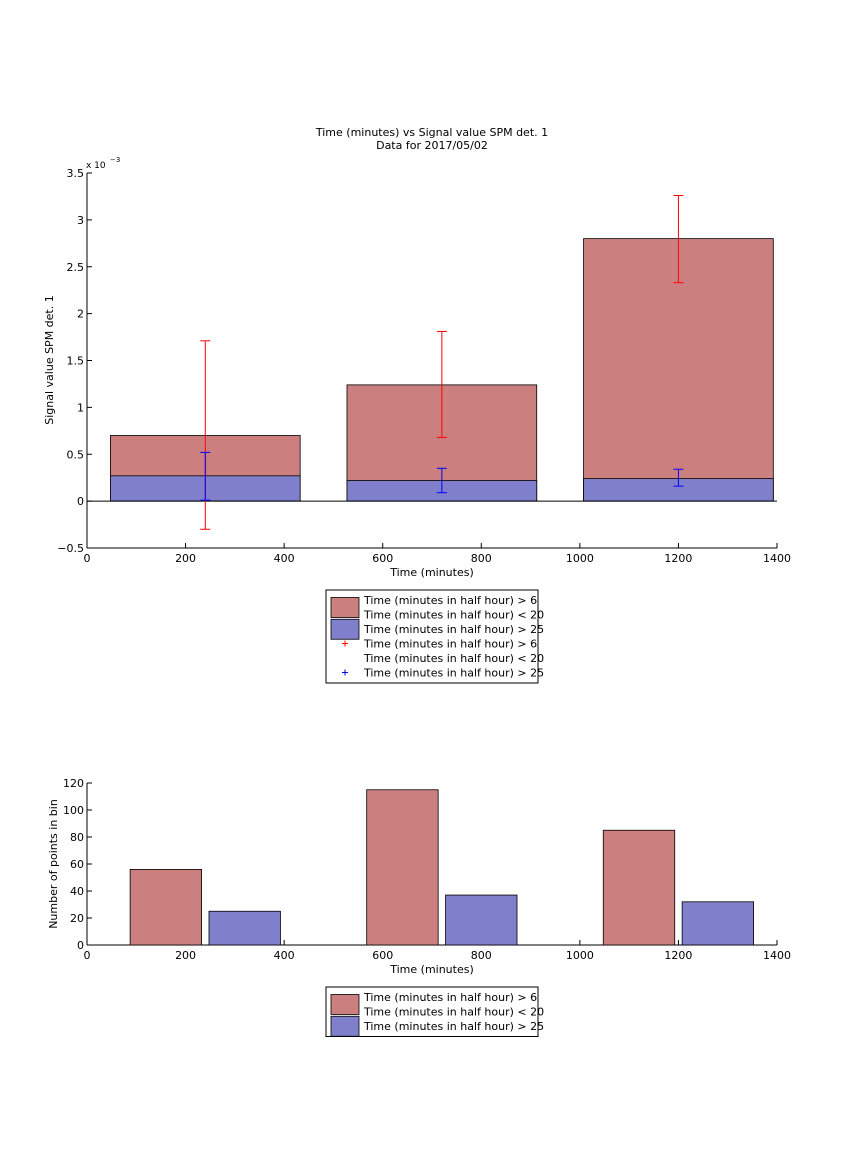 Image resolution: width=864 pixels, height=1152 pixels. What do you see at coordinates (80, 501) in the screenshot?
I see `chart1-y-tick-label: 0` at bounding box center [80, 501].